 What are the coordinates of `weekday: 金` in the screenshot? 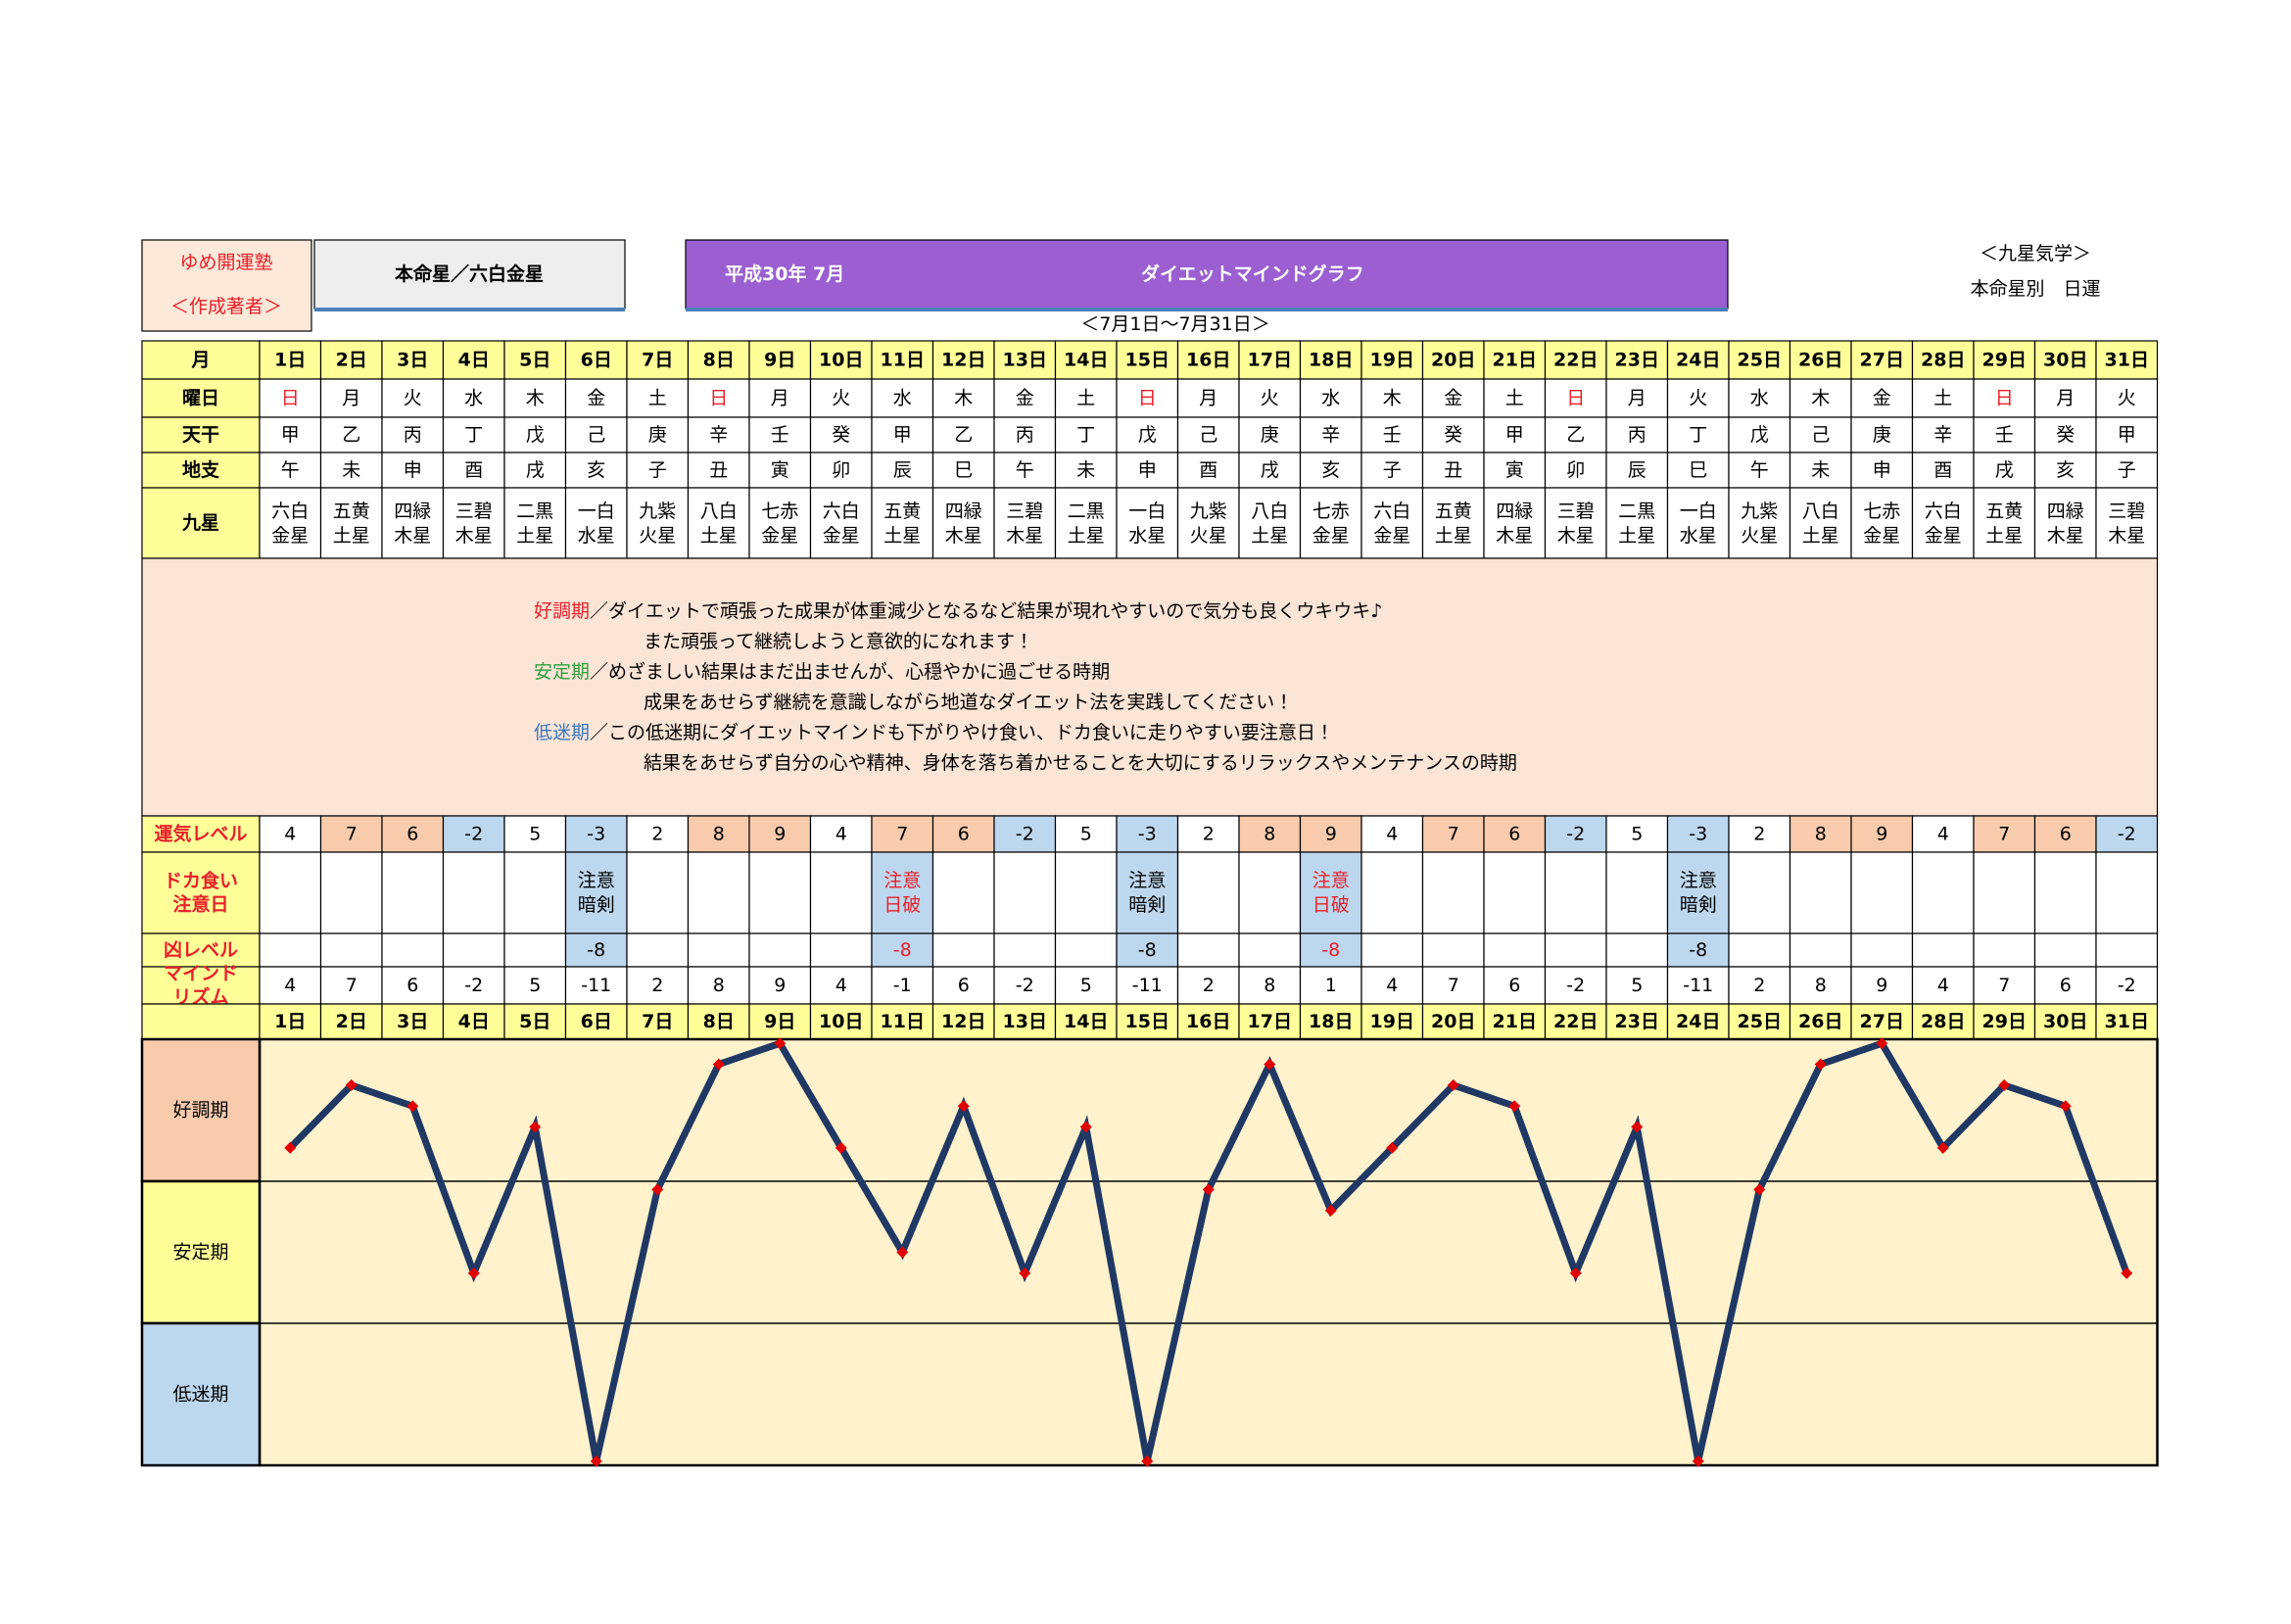 It's located at (1453, 399).